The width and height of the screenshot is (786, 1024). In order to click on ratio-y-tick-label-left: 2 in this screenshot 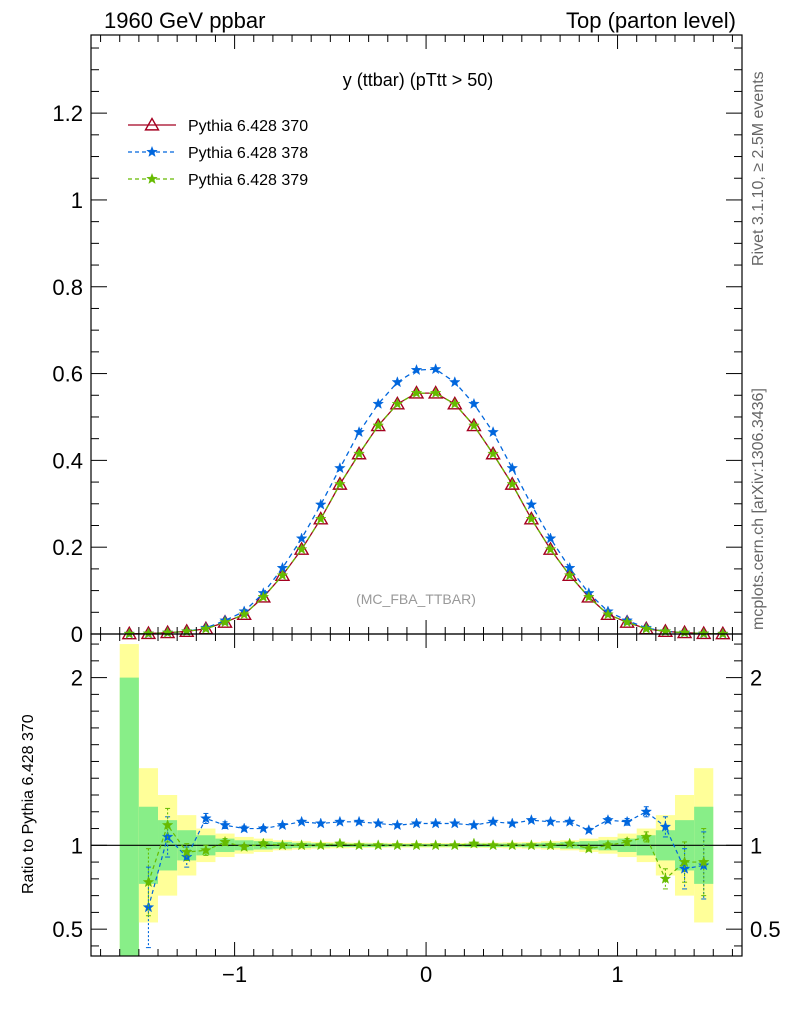, I will do `click(77, 678)`.